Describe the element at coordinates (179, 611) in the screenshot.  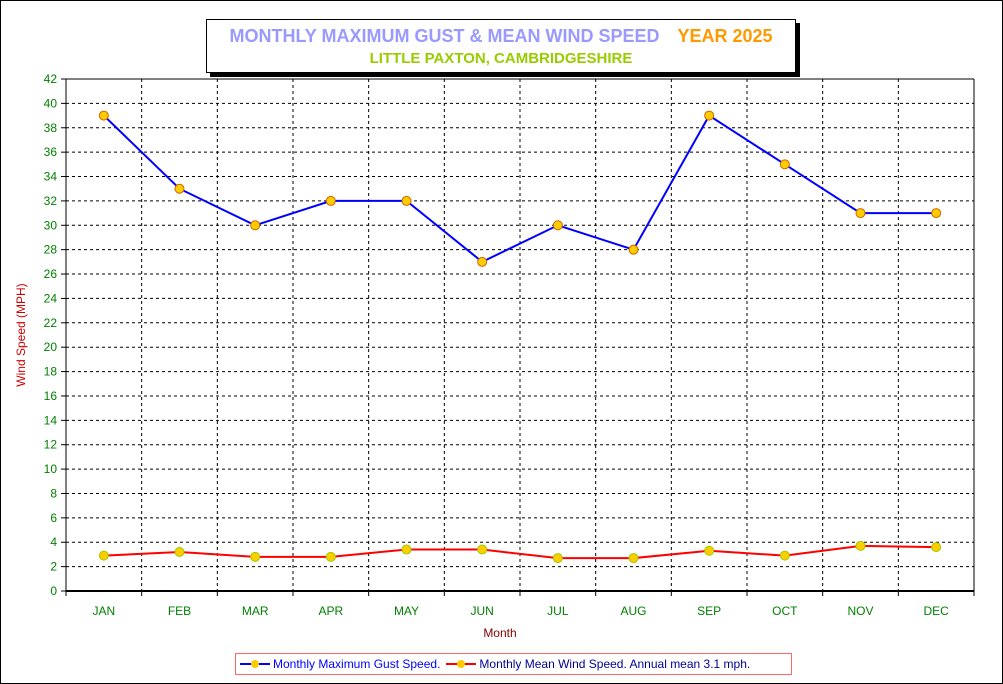
I see `x-tick-label: FEB` at that location.